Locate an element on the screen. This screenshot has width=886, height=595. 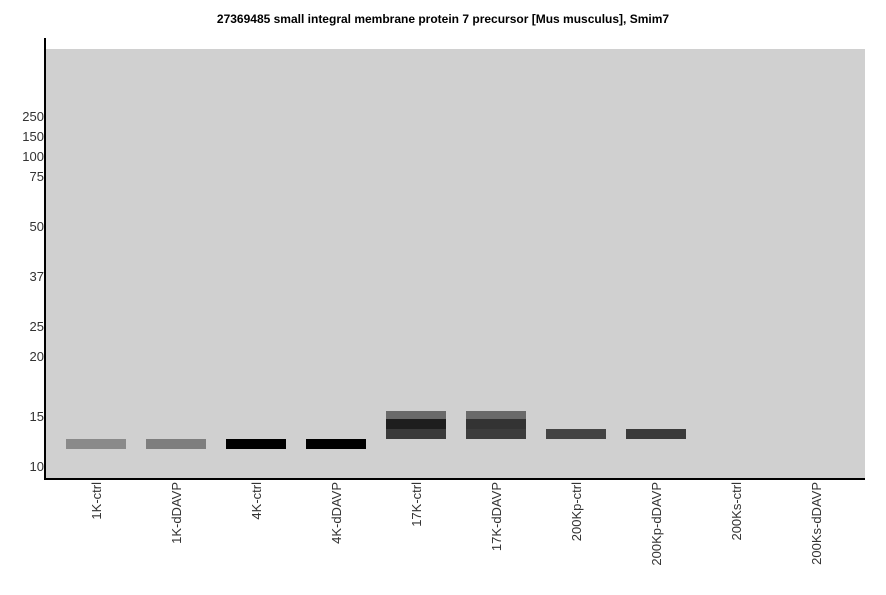
lane-label-4k-ctrl: 4K-ctrl is located at coordinates (256, 501).